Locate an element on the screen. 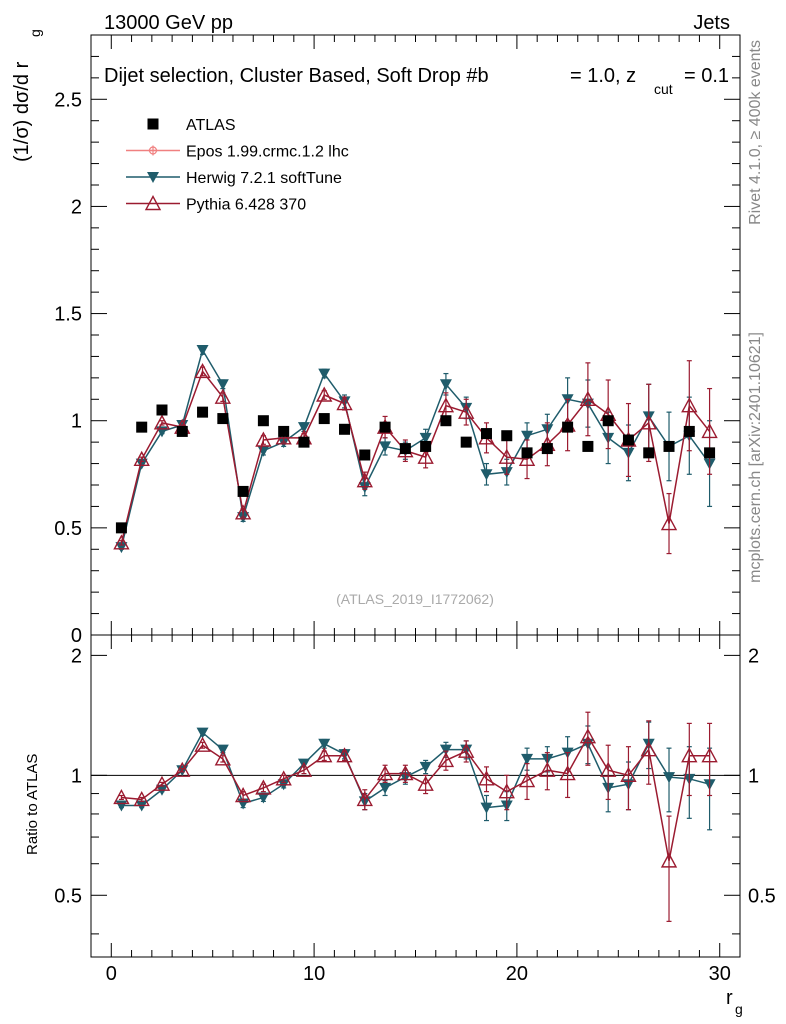 The width and height of the screenshot is (786, 1024). legend-label: ATLAS is located at coordinates (211, 125).